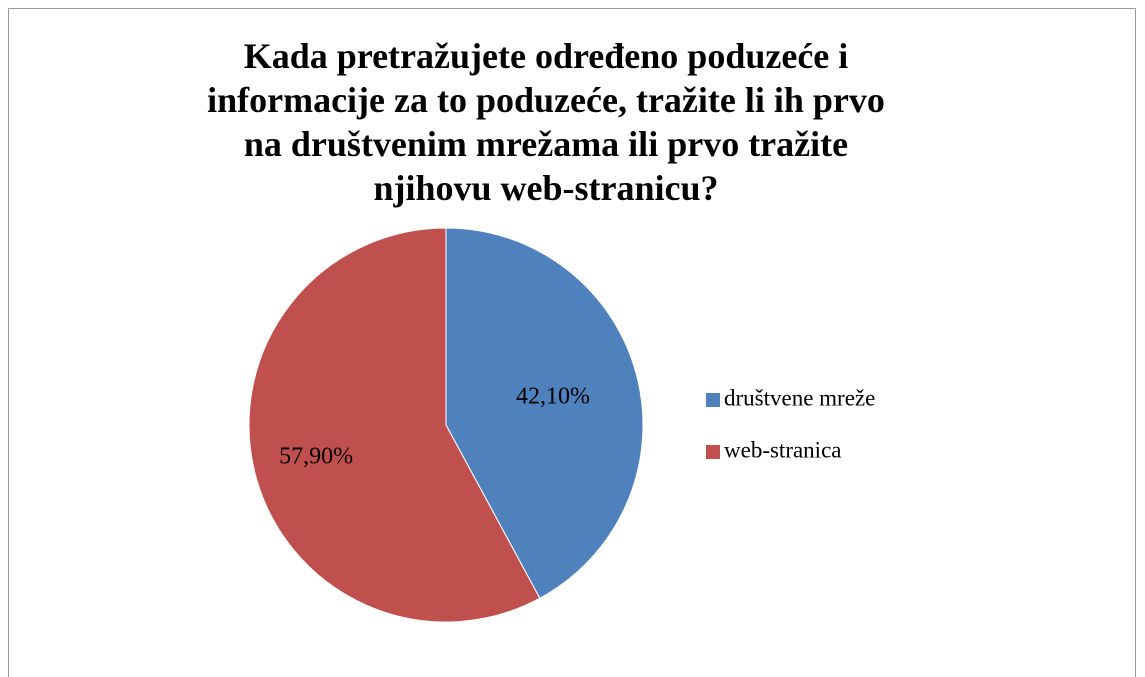 The image size is (1145, 677). I want to click on legend-label: web-stranica, so click(783, 449).